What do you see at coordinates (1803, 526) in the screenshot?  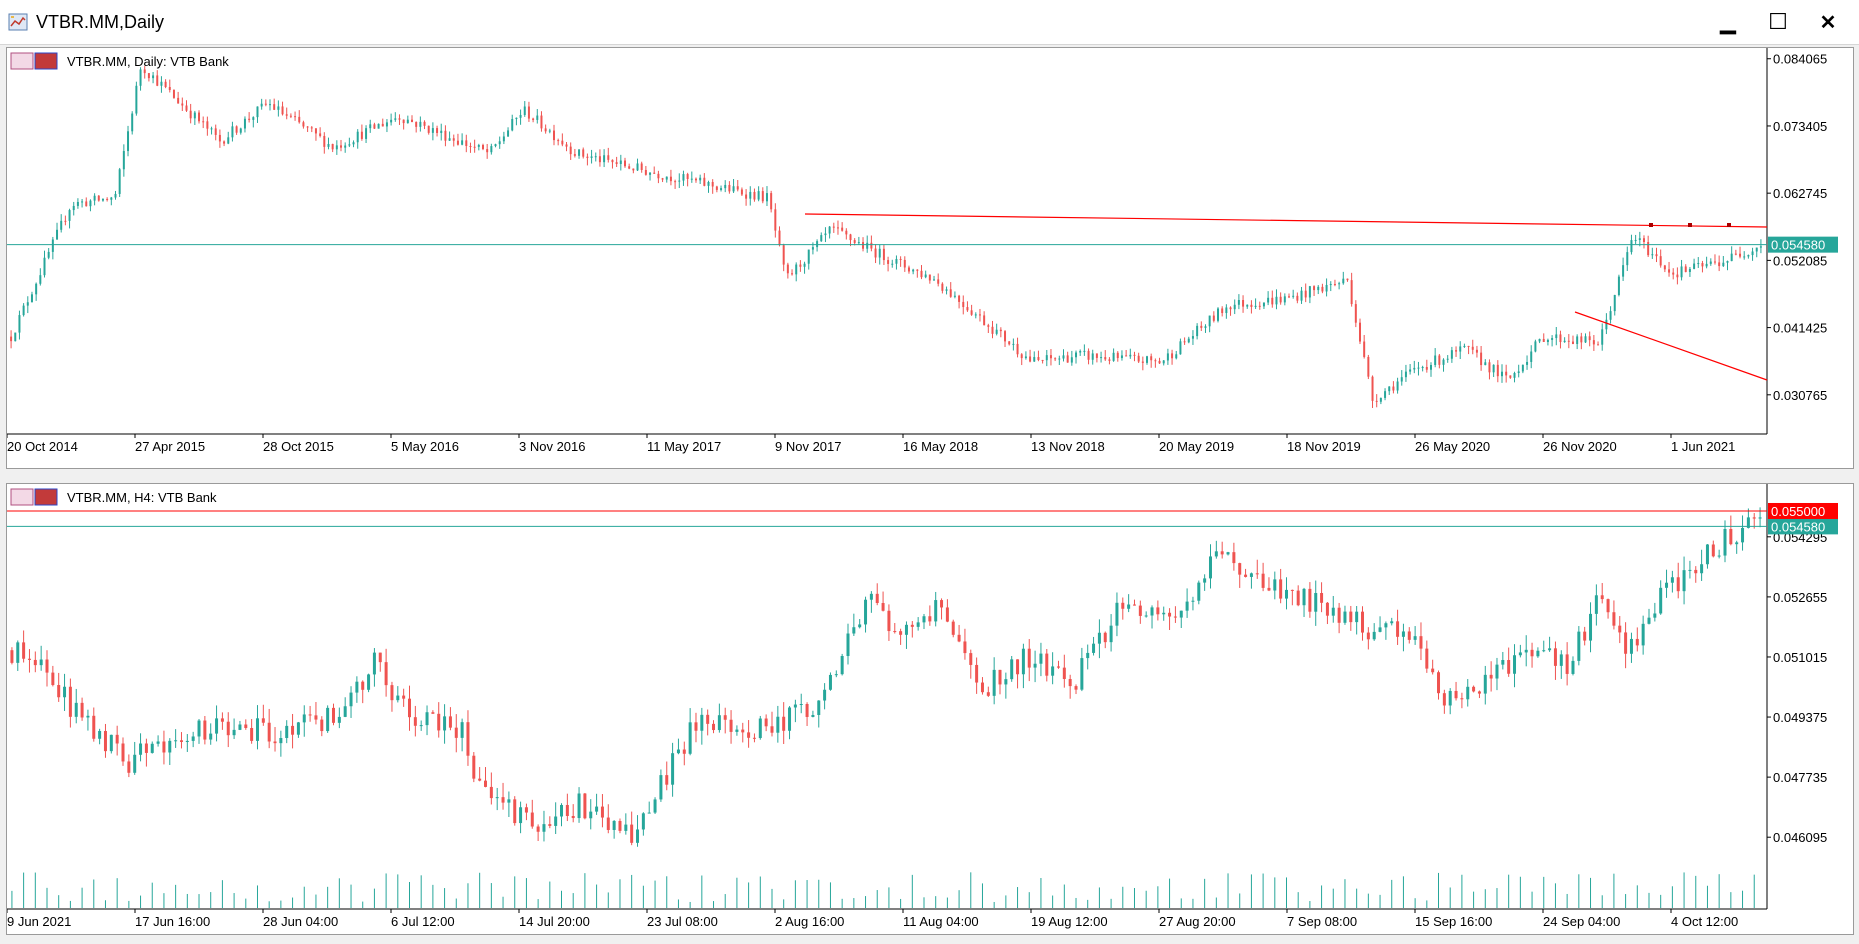 I see `last-price-badge` at bounding box center [1803, 526].